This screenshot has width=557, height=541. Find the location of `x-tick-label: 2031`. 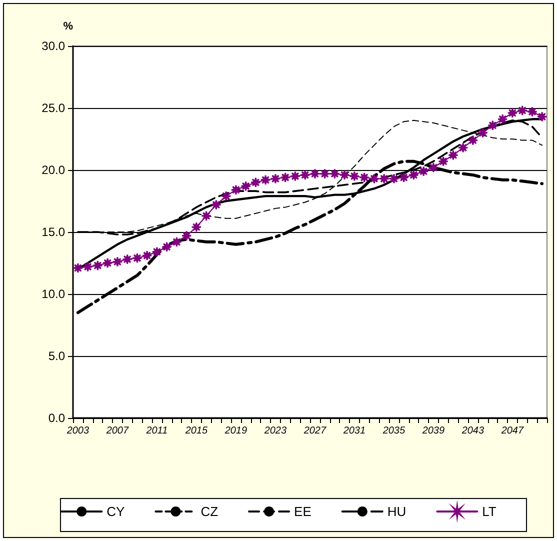

x-tick-label: 2031 is located at coordinates (354, 431).